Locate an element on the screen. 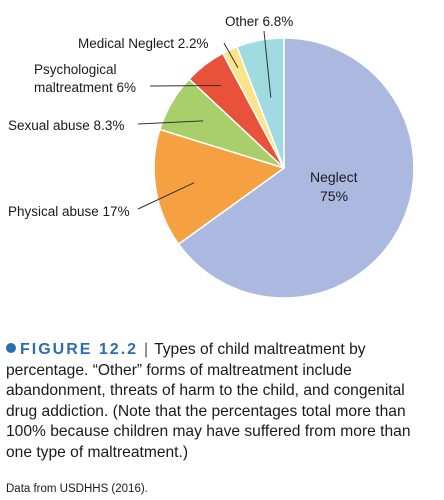  label-neglect-name: Neglect is located at coordinates (334, 177).